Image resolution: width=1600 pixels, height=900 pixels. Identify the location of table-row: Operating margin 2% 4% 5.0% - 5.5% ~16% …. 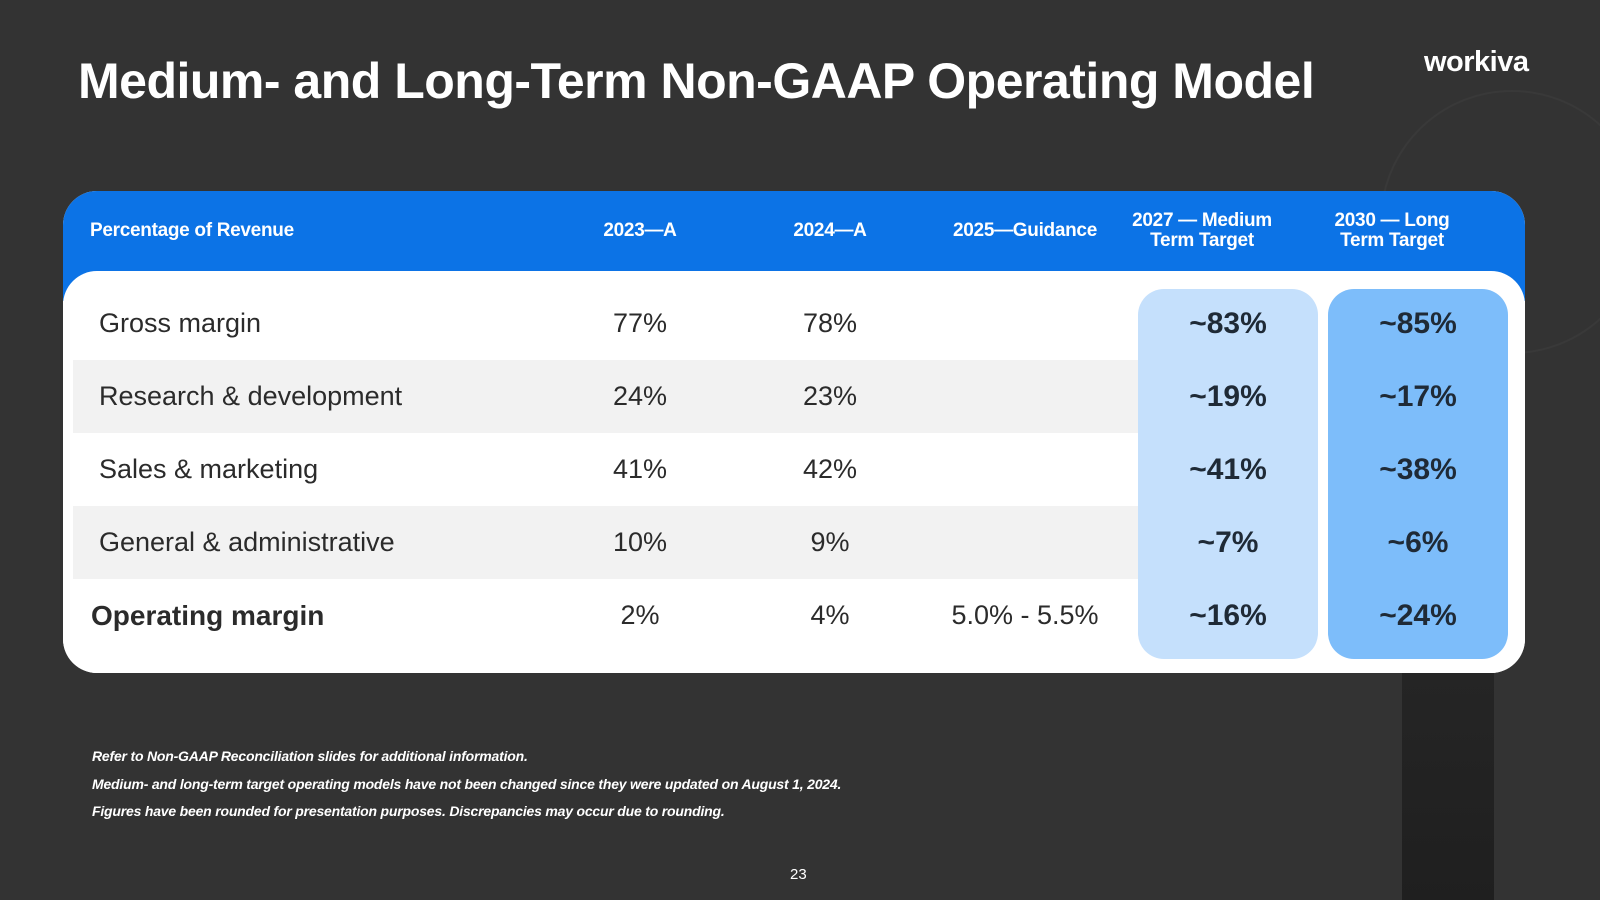
(794, 615).